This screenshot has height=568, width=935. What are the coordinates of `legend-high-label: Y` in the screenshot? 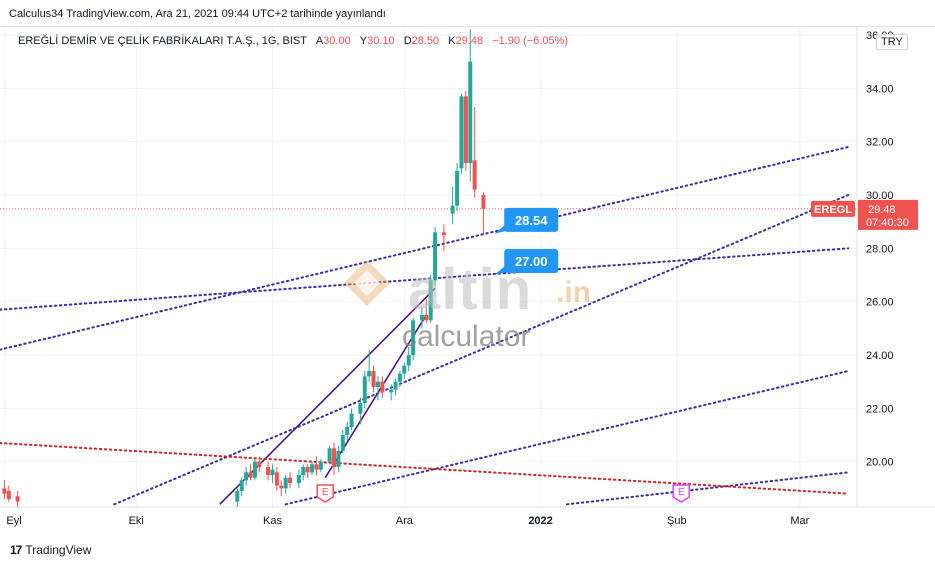 It's located at (363, 41).